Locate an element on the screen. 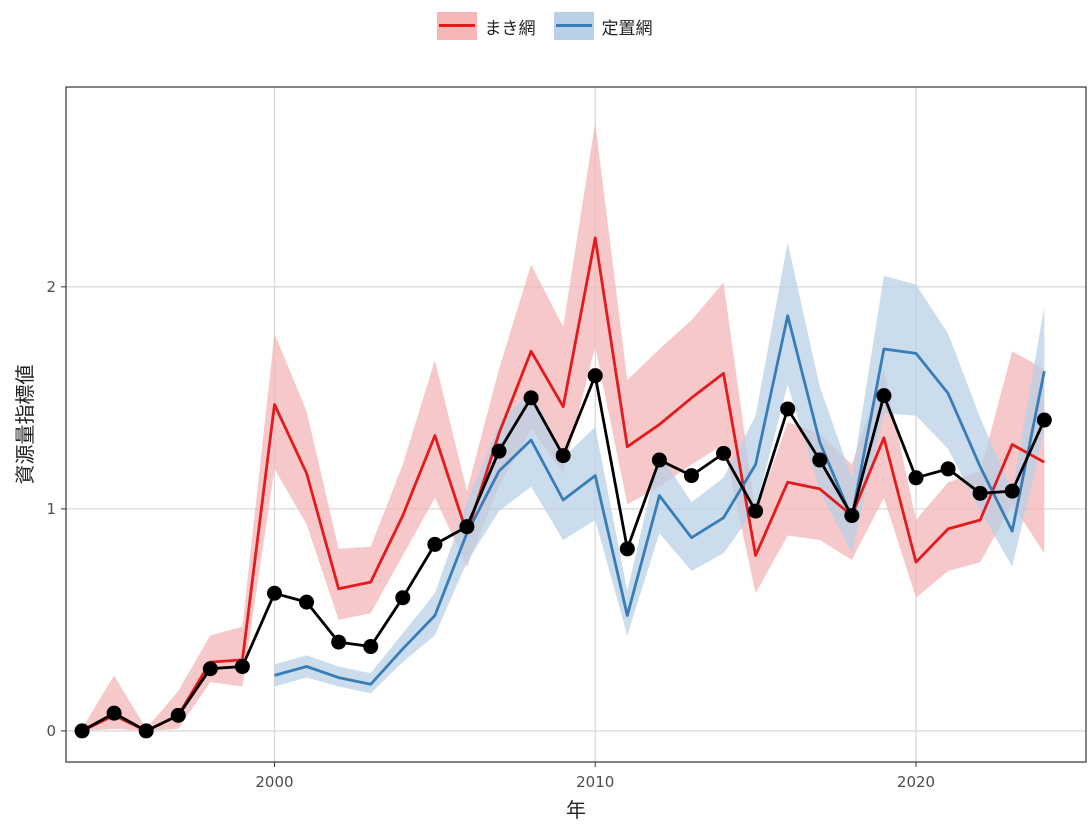  y-axis-ticks: 0 1 2 is located at coordinates (56, 509).